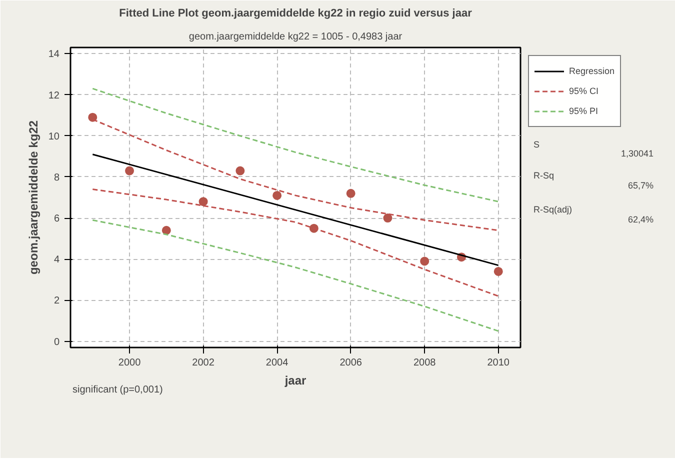 The width and height of the screenshot is (675, 474). What do you see at coordinates (641, 219) in the screenshot?
I see `text: 62,4%` at bounding box center [641, 219].